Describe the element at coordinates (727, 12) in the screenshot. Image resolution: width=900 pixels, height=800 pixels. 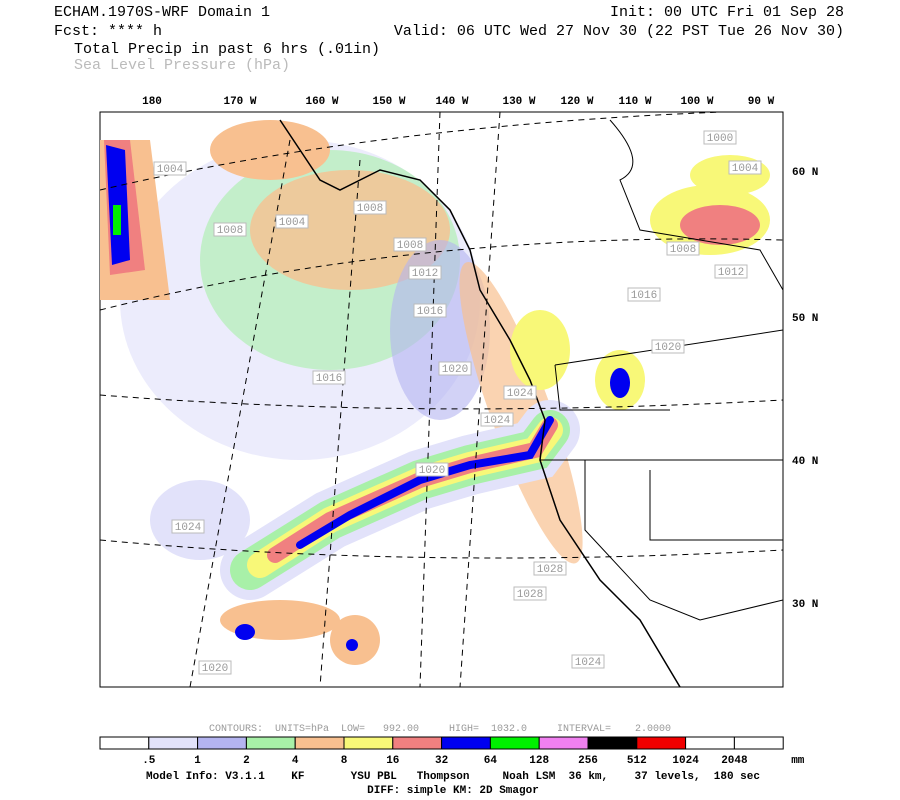
I see `init: Init: 00 UTC Fri 01 Sep 28` at that location.